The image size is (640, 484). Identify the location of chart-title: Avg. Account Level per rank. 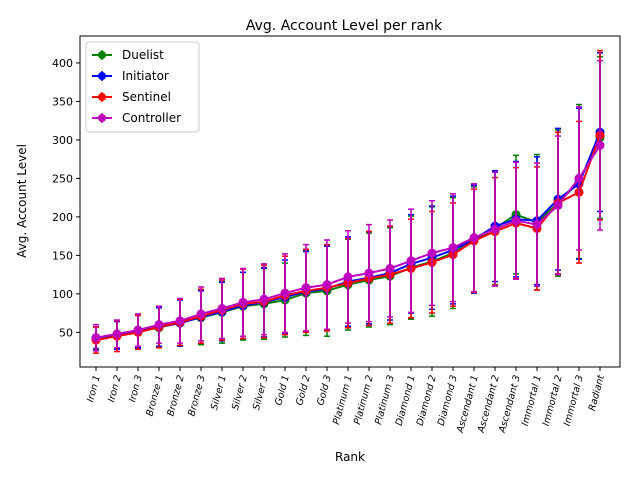
(344, 26).